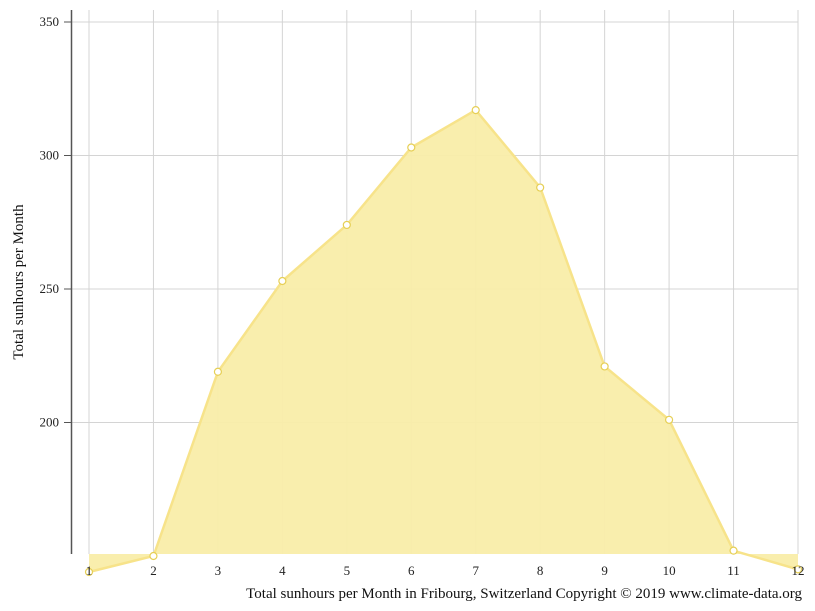 Image resolution: width=815 pixels, height=611 pixels. What do you see at coordinates (540, 570) in the screenshot?
I see `x-tick-label: 8` at bounding box center [540, 570].